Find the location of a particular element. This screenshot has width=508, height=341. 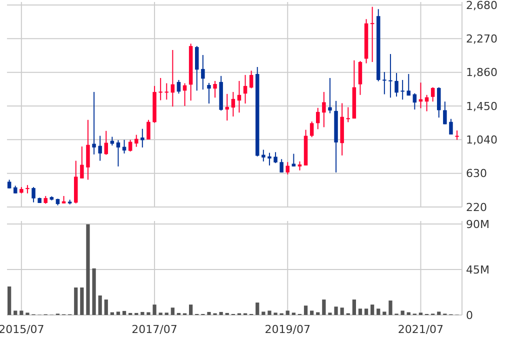

x-tick-label: 2019/07 is located at coordinates (287, 329).